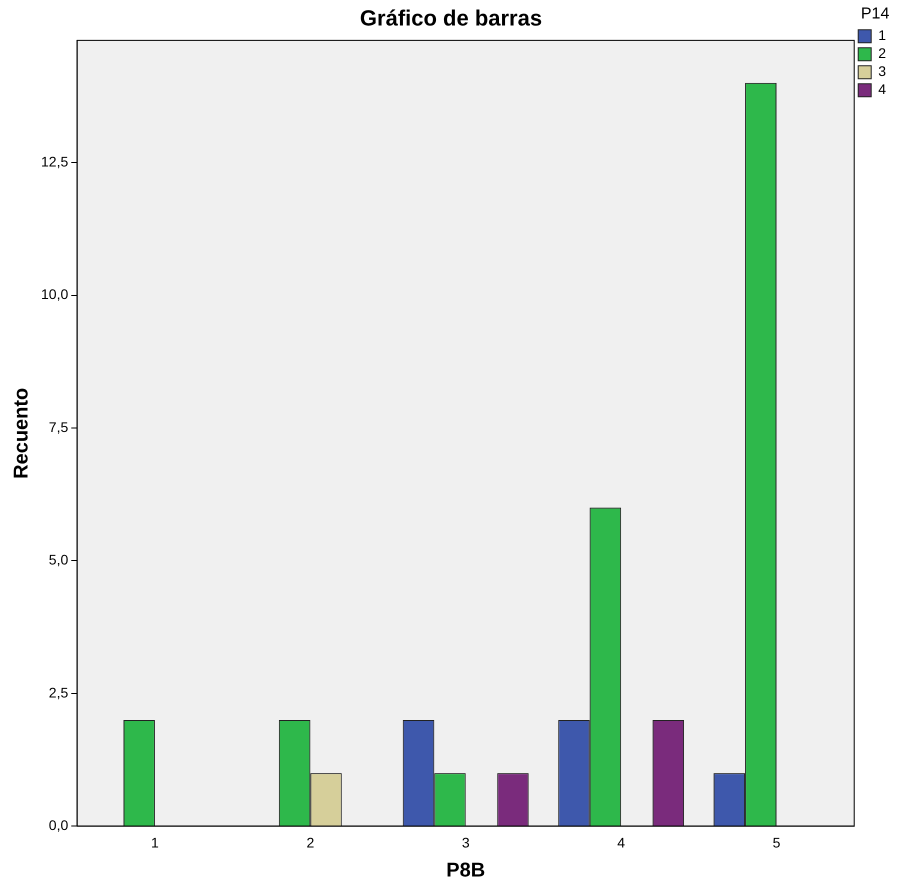 The image size is (902, 893). What do you see at coordinates (451, 17) in the screenshot?
I see `chart-title: Gráfico de barras` at bounding box center [451, 17].